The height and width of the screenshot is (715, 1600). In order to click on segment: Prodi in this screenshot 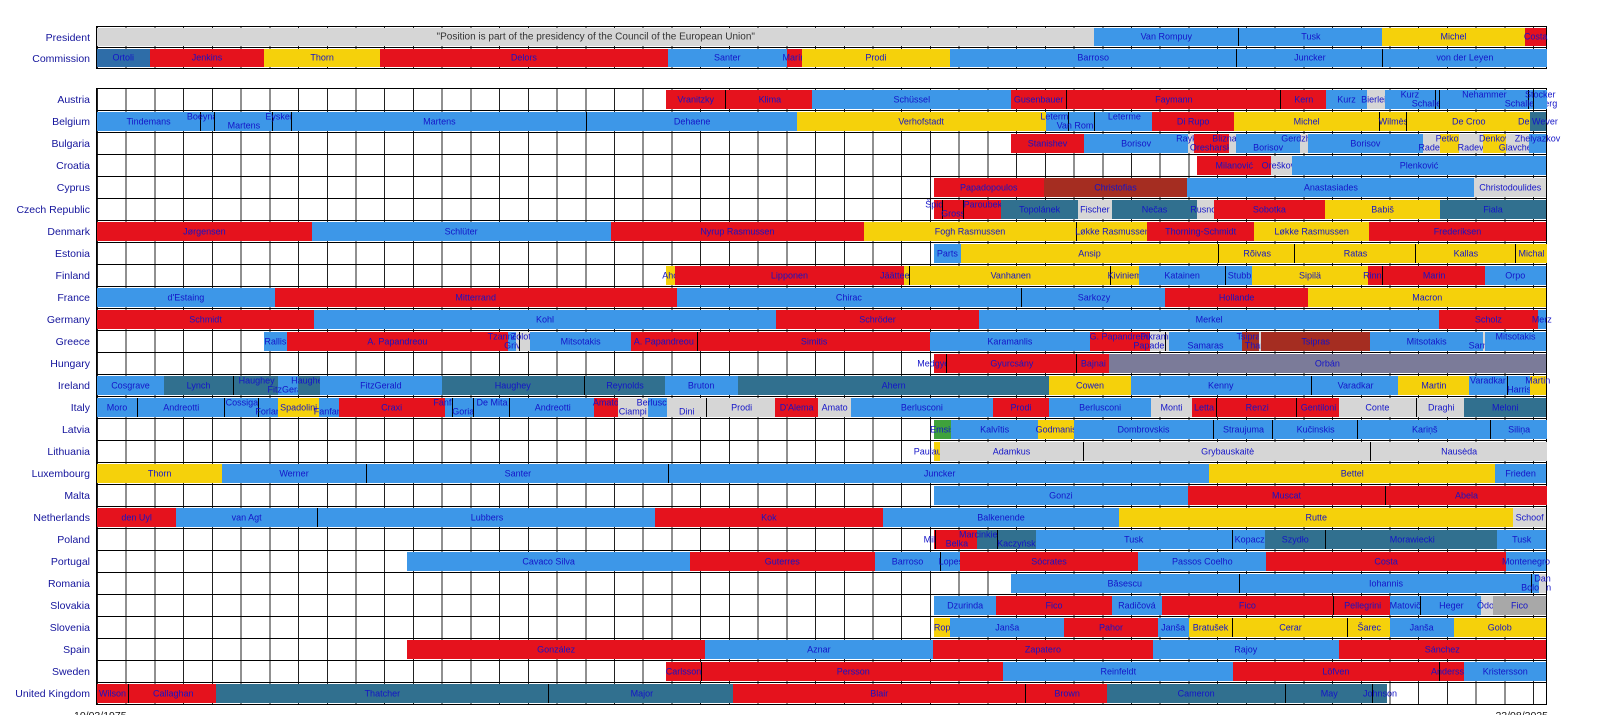, I will do `click(741, 407)`.